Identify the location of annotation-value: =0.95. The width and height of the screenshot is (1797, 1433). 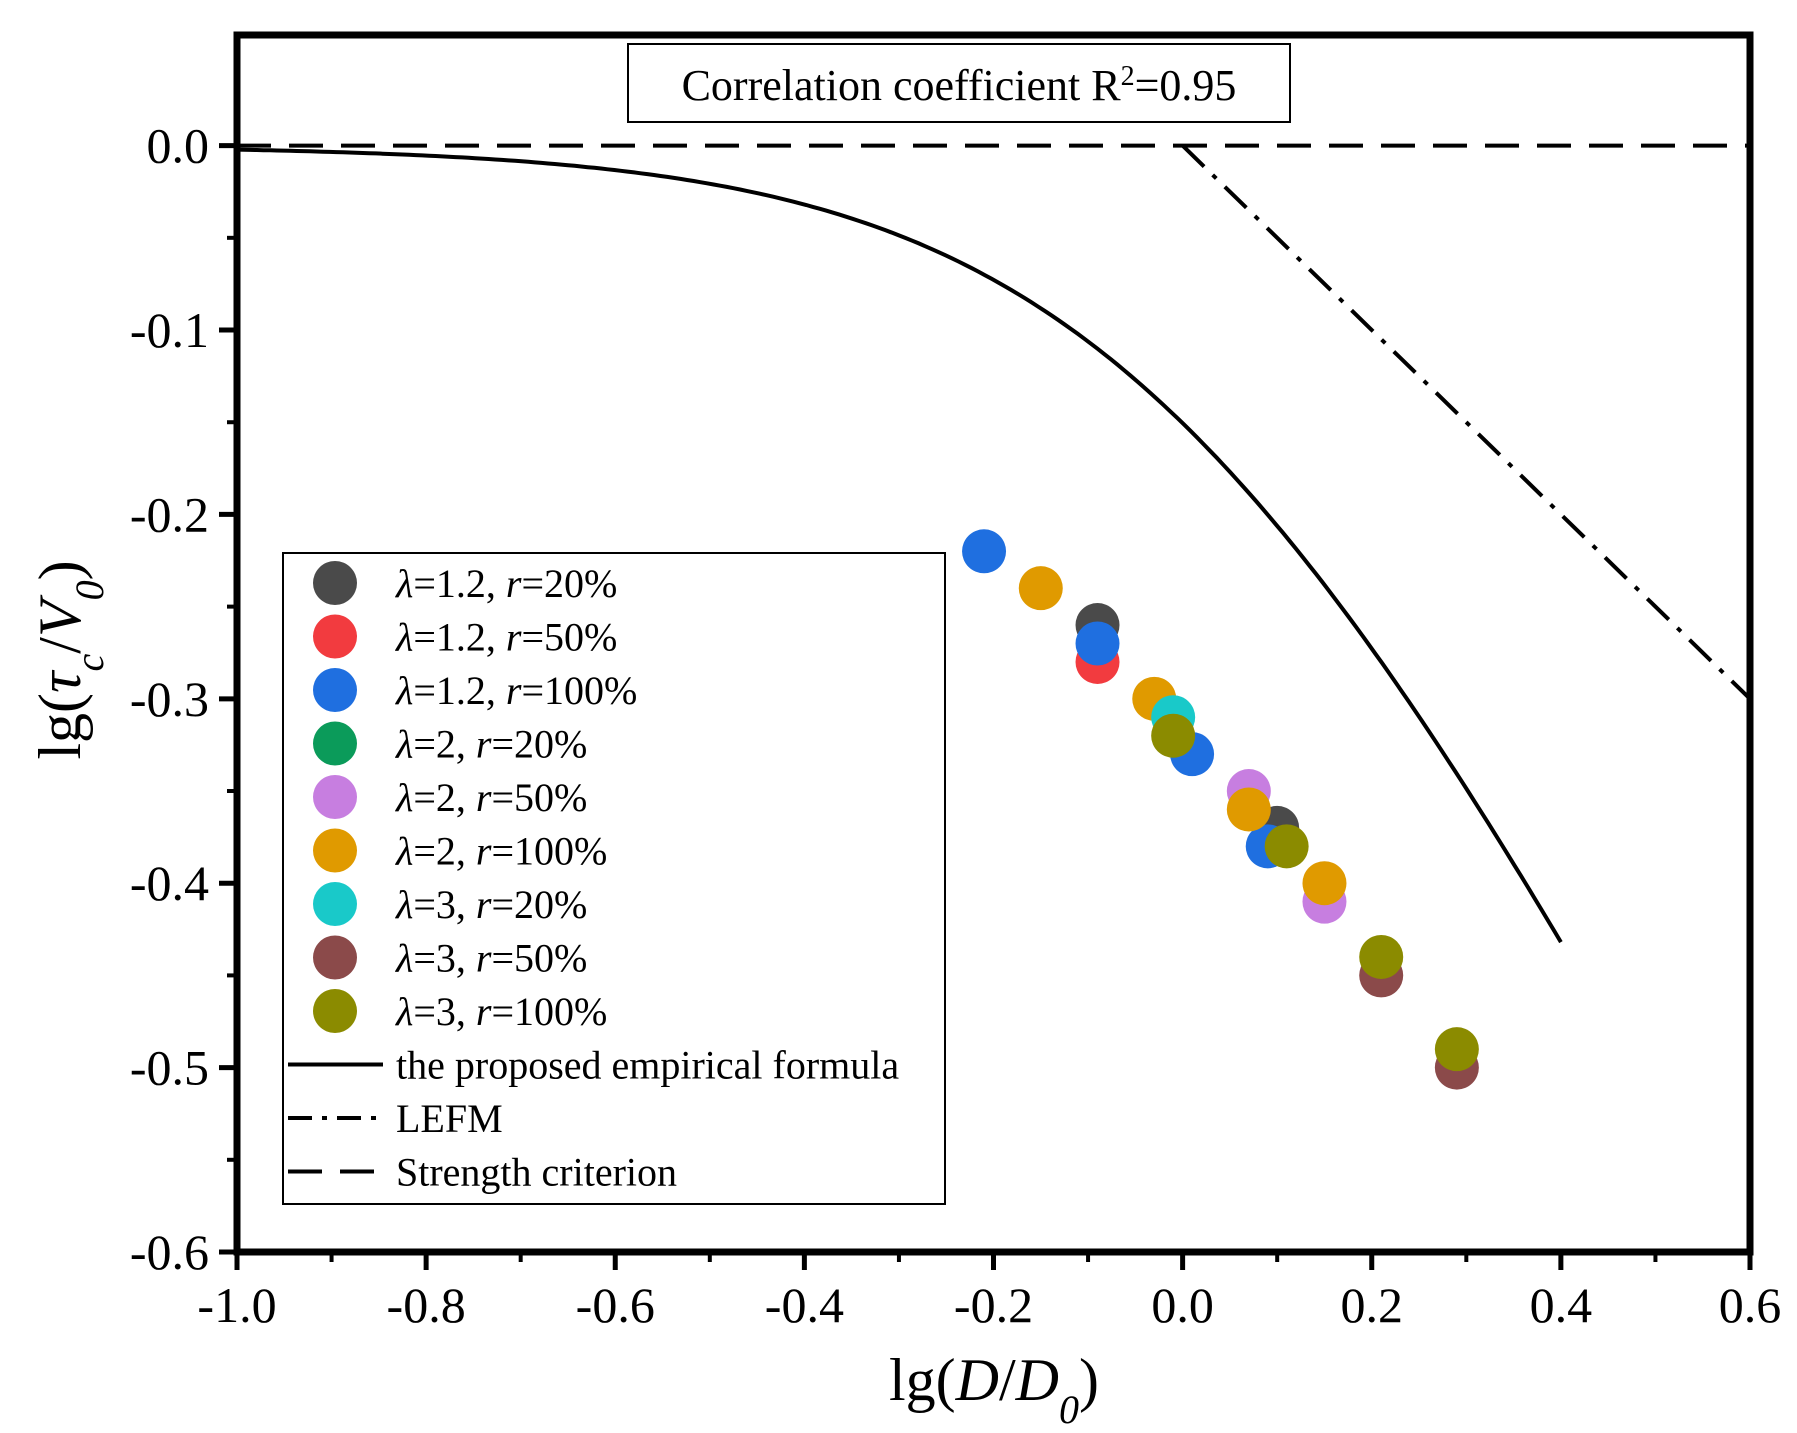
(1186, 85).